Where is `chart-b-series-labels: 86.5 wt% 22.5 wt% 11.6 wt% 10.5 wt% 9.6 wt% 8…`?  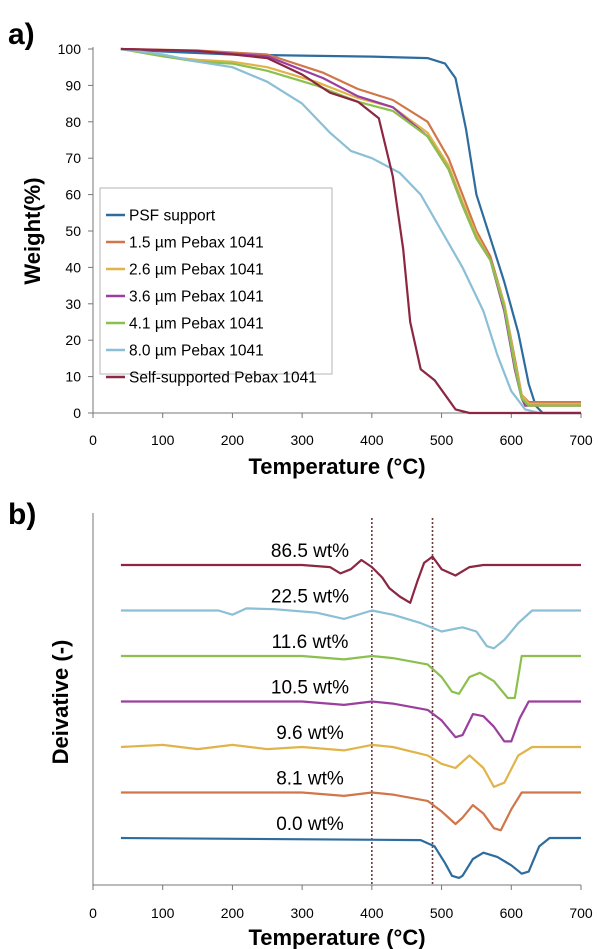 chart-b-series-labels: 86.5 wt% 22.5 wt% 11.6 wt% 10.5 wt% 9.6 wt% 8… is located at coordinates (310, 688).